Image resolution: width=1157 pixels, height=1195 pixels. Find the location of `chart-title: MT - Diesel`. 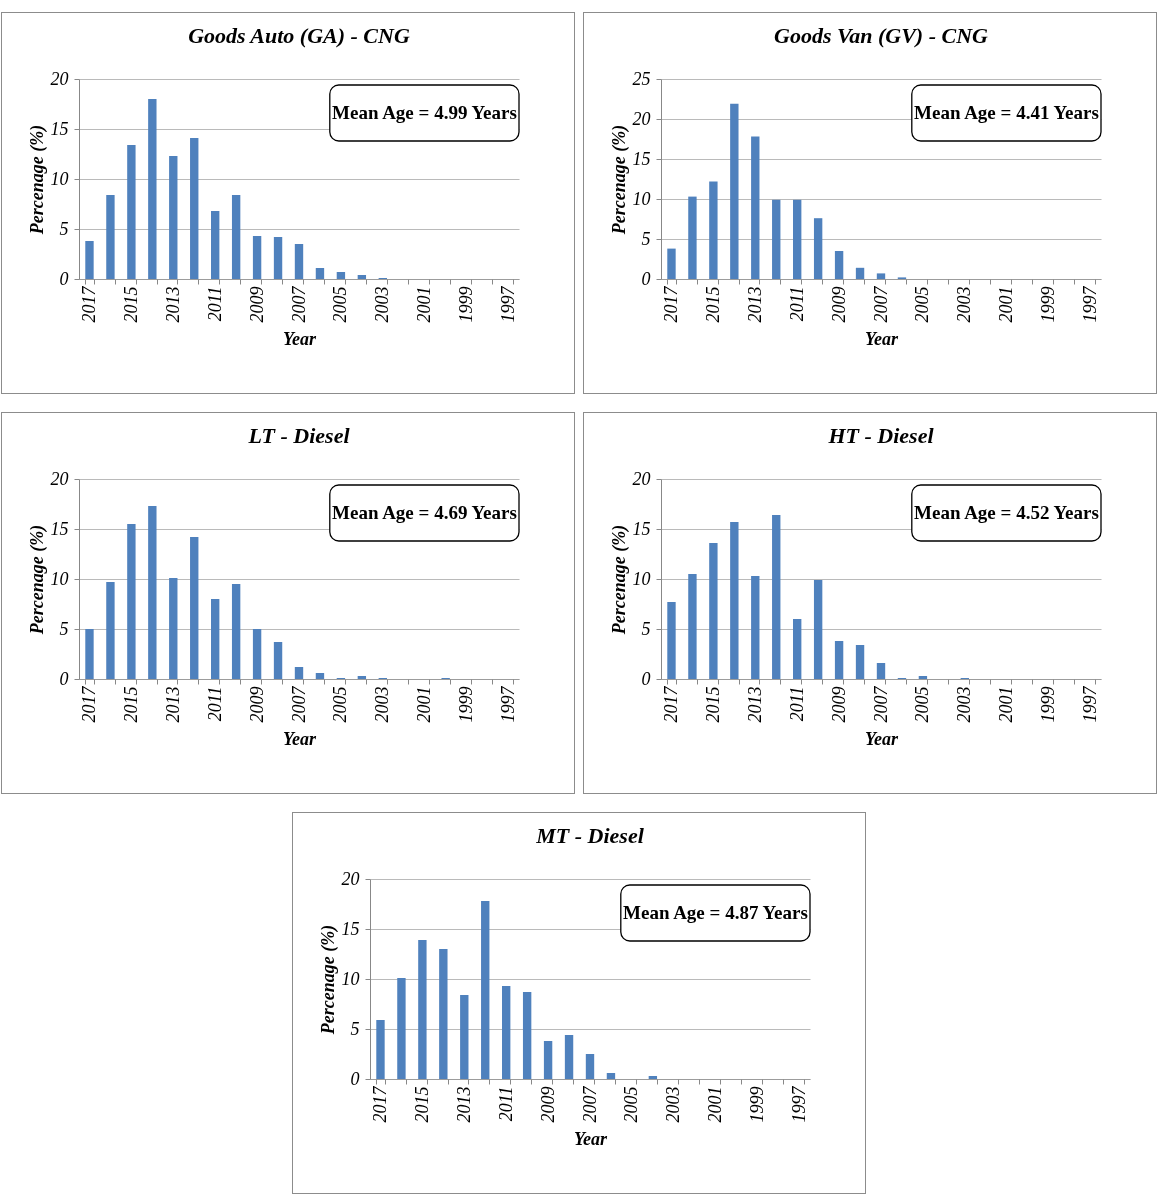

chart-title: MT - Diesel is located at coordinates (589, 835).